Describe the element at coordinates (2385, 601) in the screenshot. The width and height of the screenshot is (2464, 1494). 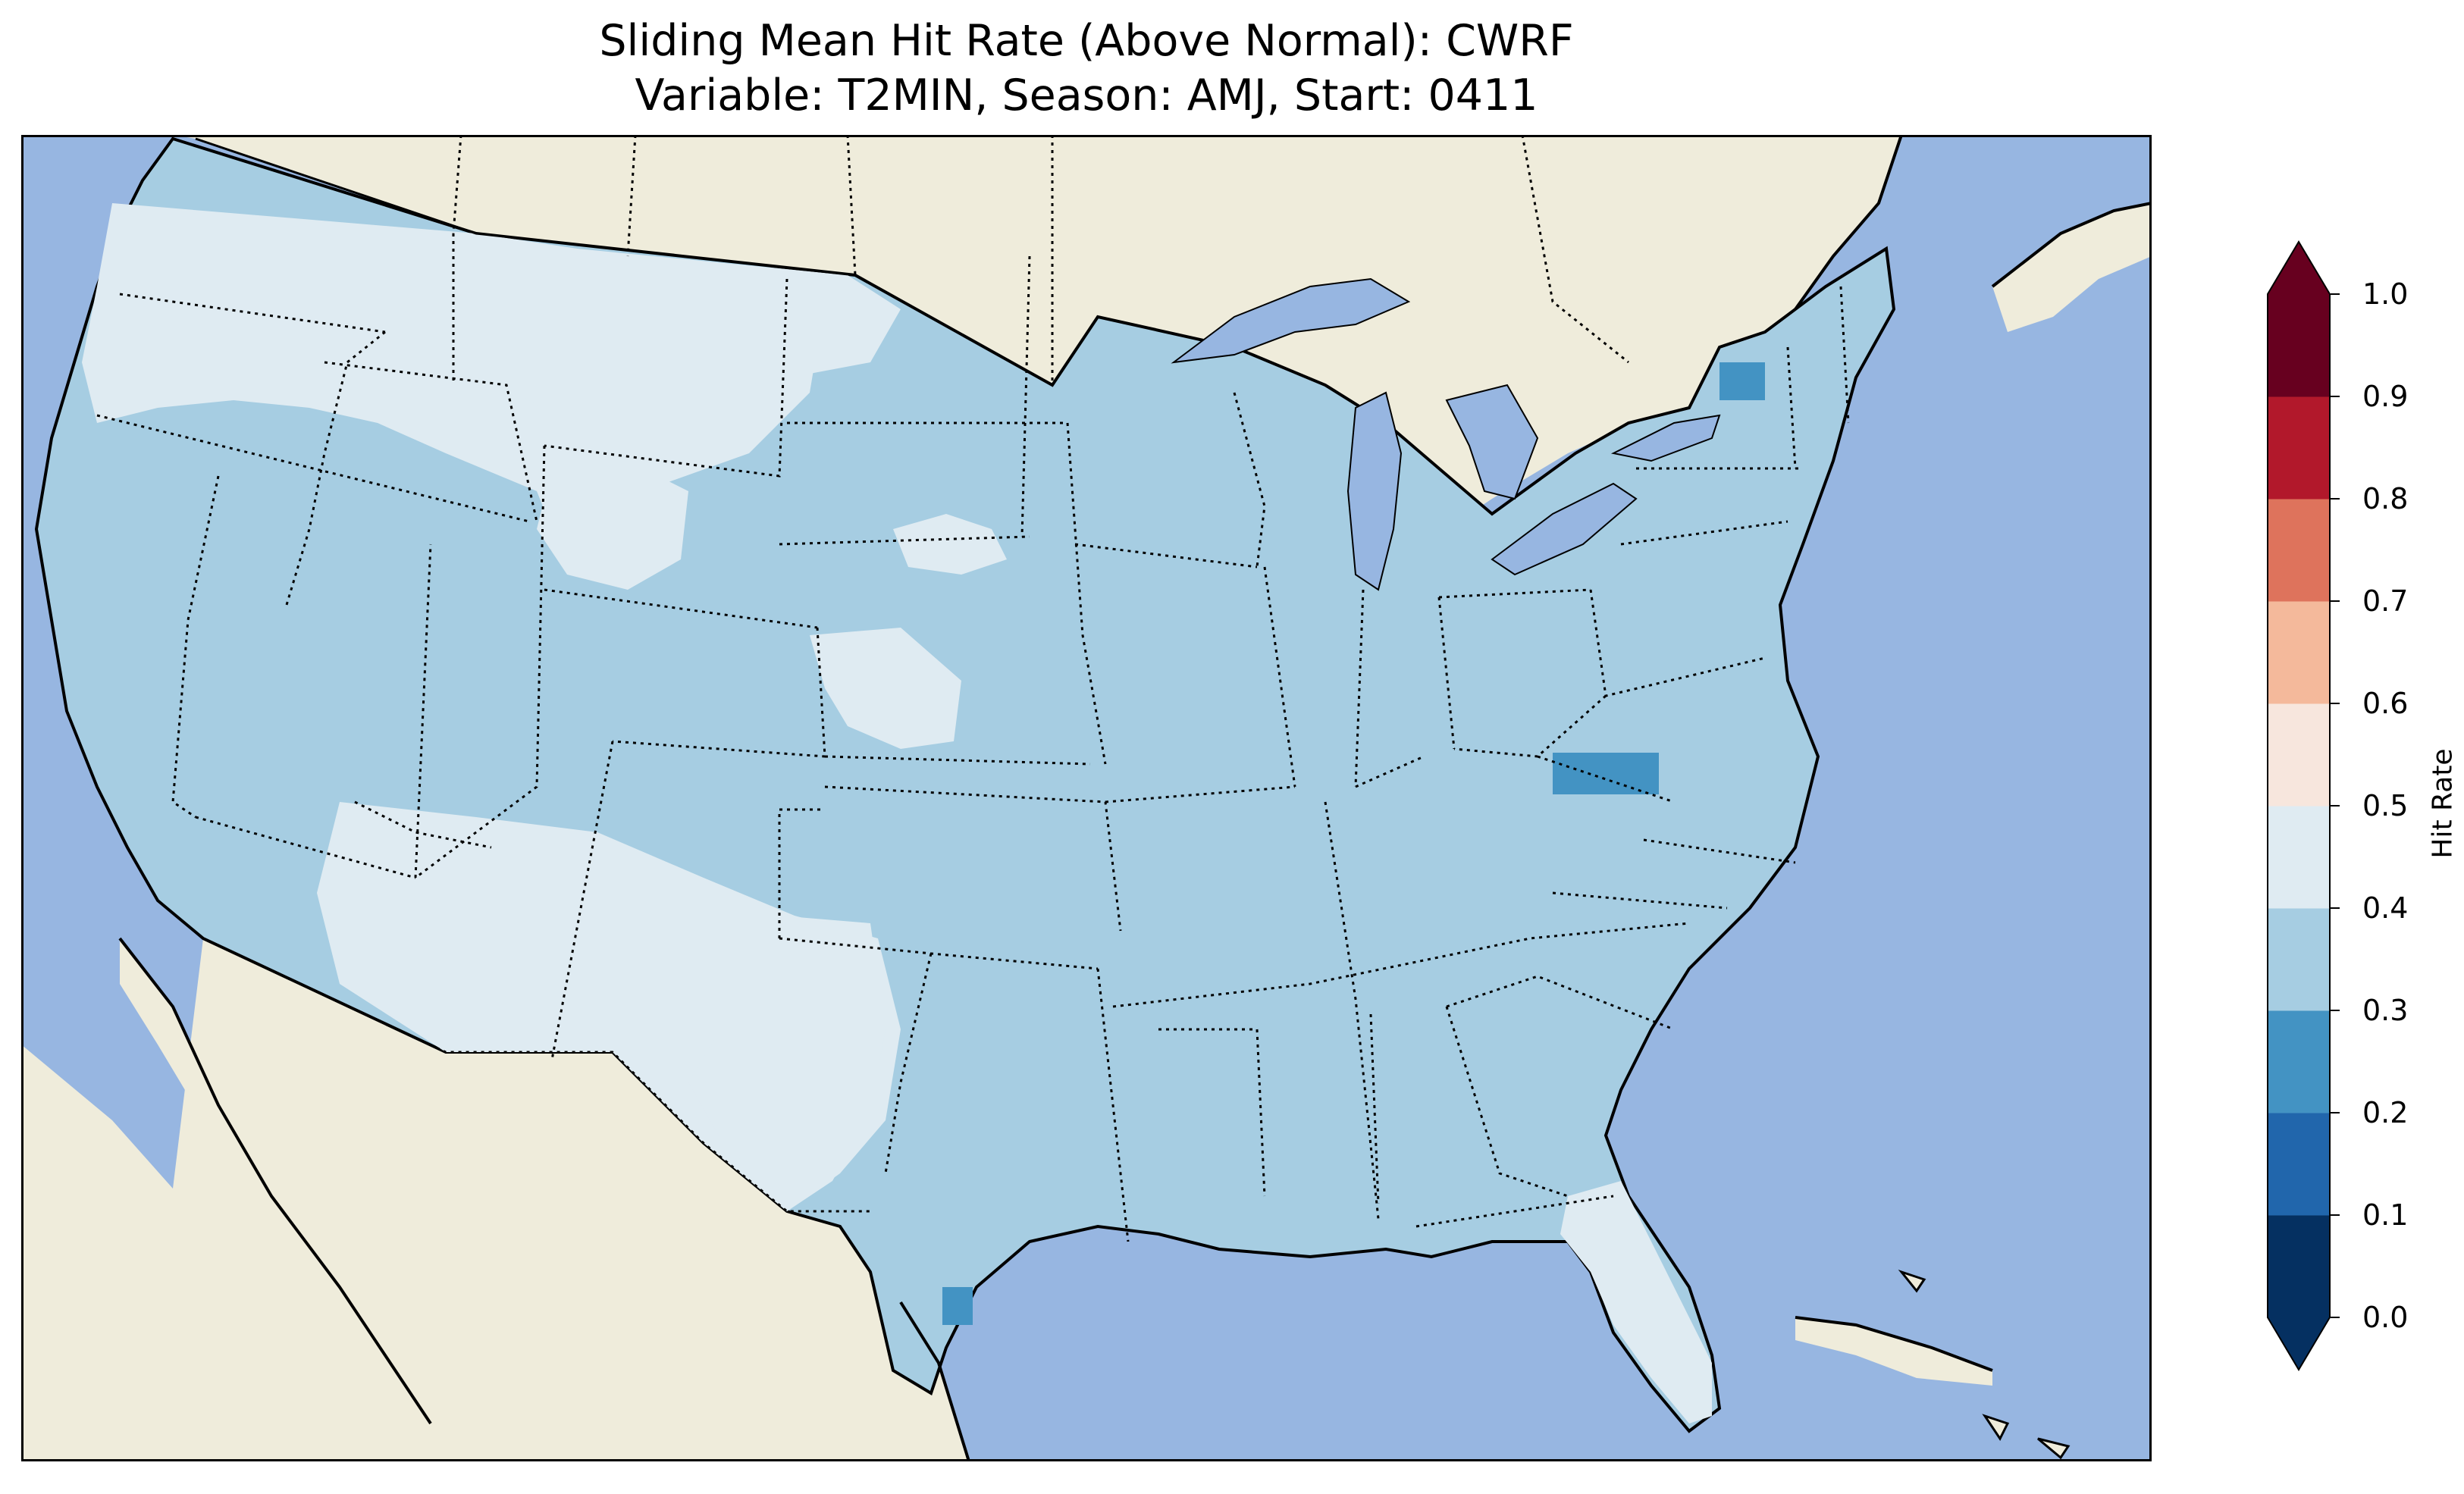
I see `colorbar-tick-label: 0.7` at that location.